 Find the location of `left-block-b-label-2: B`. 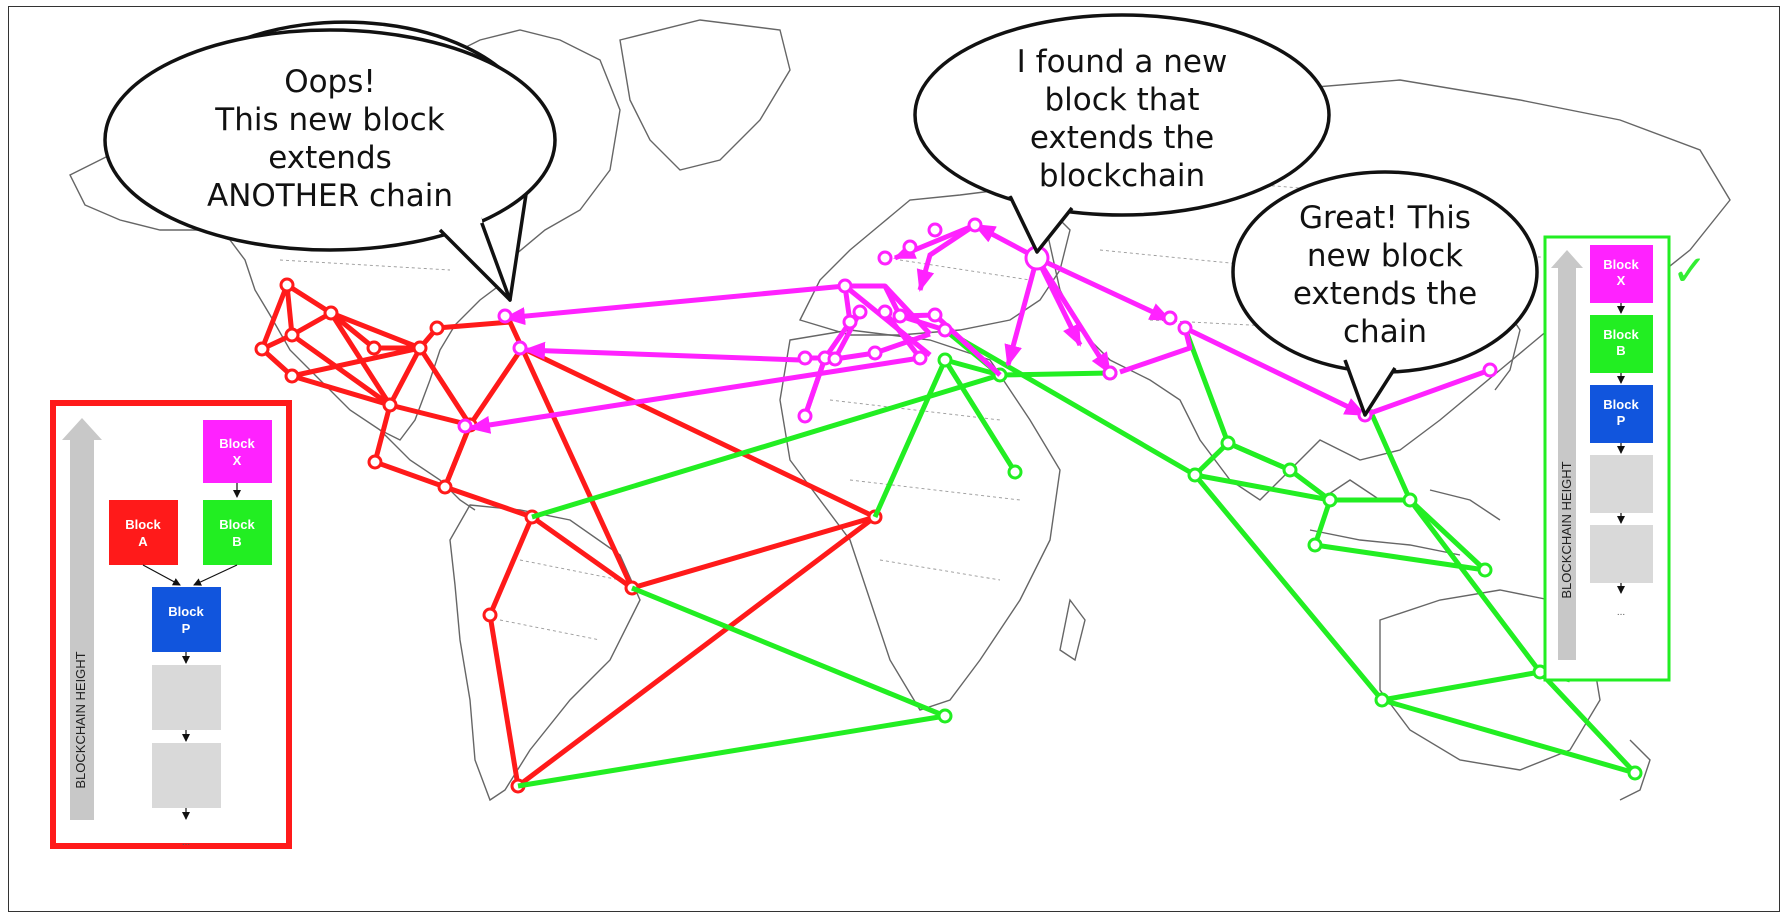

left-block-b-label-2: B is located at coordinates (236, 541).